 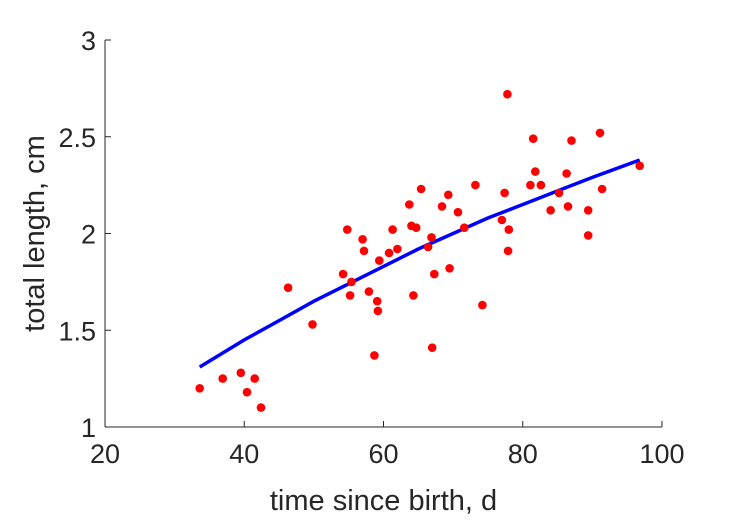 What do you see at coordinates (383, 454) in the screenshot?
I see `x-tick-label: 60` at bounding box center [383, 454].